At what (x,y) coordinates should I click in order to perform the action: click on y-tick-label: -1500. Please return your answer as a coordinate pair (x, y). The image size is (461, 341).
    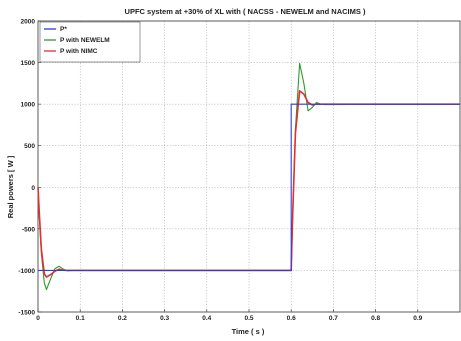
    Looking at the image, I should click on (26, 313).